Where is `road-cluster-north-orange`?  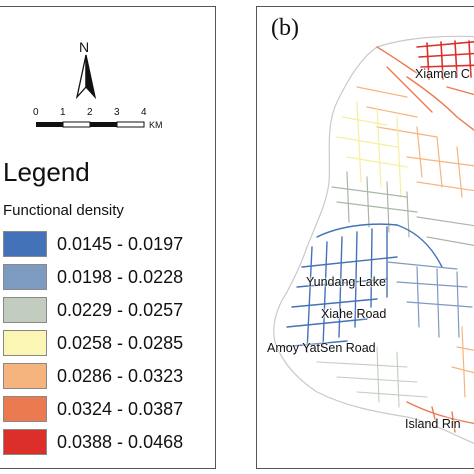
road-cluster-north-orange is located at coordinates (425, 88).